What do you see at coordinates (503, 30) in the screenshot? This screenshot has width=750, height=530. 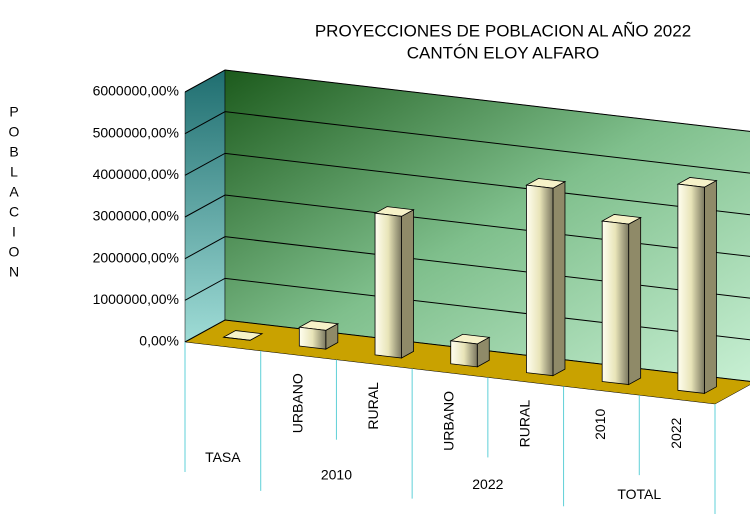 I see `chart-title: PROYECCIONES DE POBLACION AL AÑO 2022` at bounding box center [503, 30].